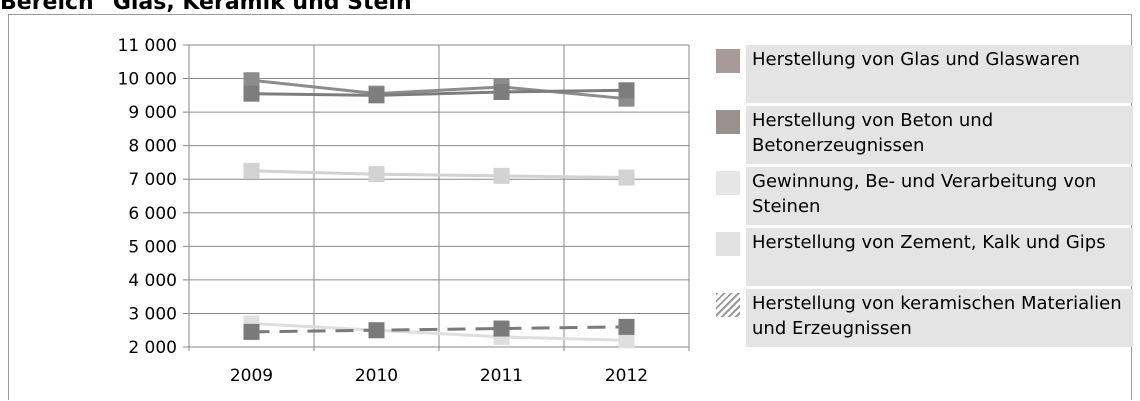 This screenshot has height=401, width=1140. What do you see at coordinates (939, 74) in the screenshot?
I see `legend-label: Herstellung von Glas und Glaswaren` at bounding box center [939, 74].